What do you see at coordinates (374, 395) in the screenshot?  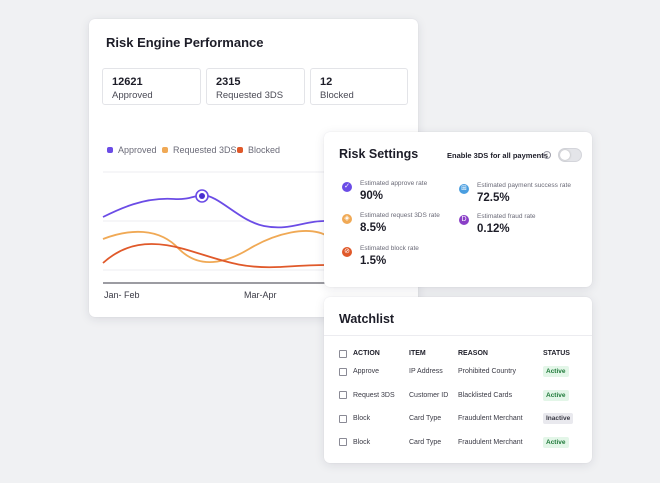 I see `row-action: Request 3DS` at bounding box center [374, 395].